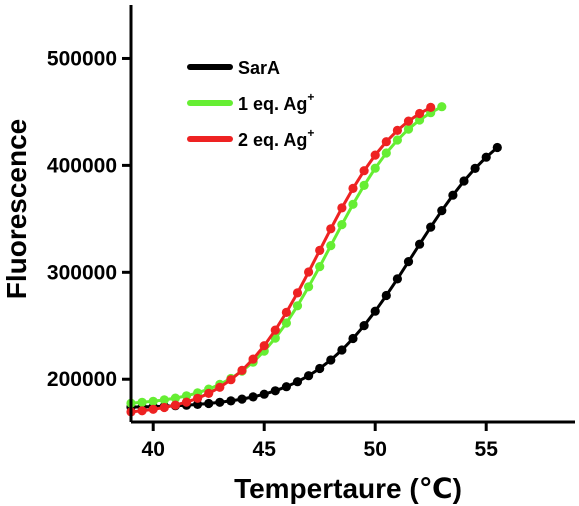 The height and width of the screenshot is (506, 579). I want to click on x-axis-title: Tempertaure (℃), so click(348, 488).